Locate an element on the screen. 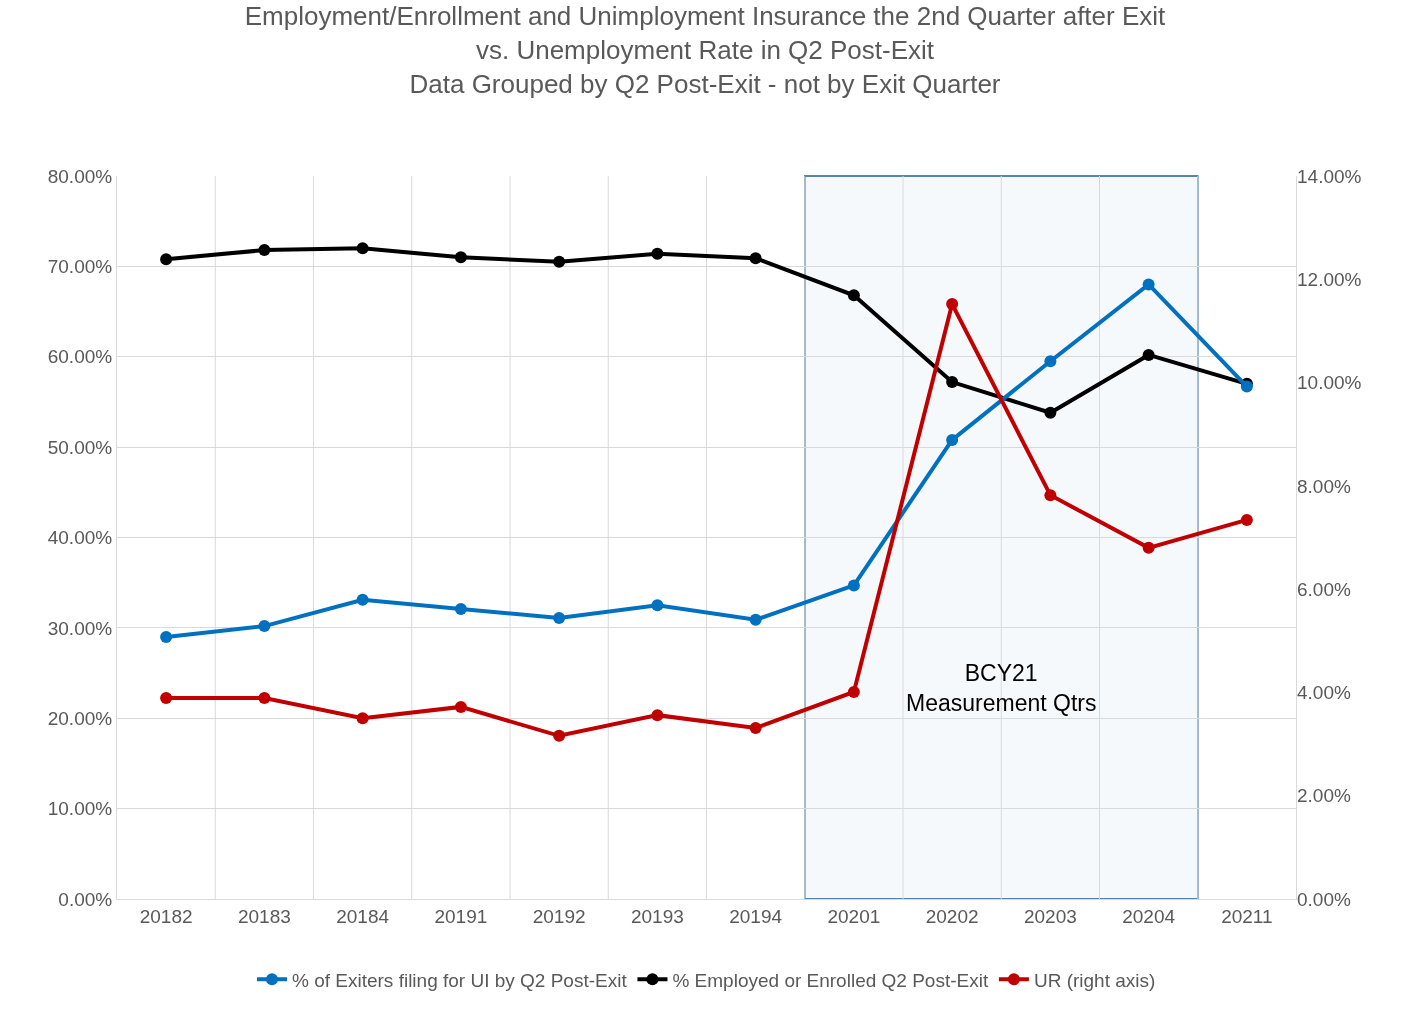 Image resolution: width=1410 pixels, height=1019 pixels. x-tick-label: 20211 is located at coordinates (1247, 916).